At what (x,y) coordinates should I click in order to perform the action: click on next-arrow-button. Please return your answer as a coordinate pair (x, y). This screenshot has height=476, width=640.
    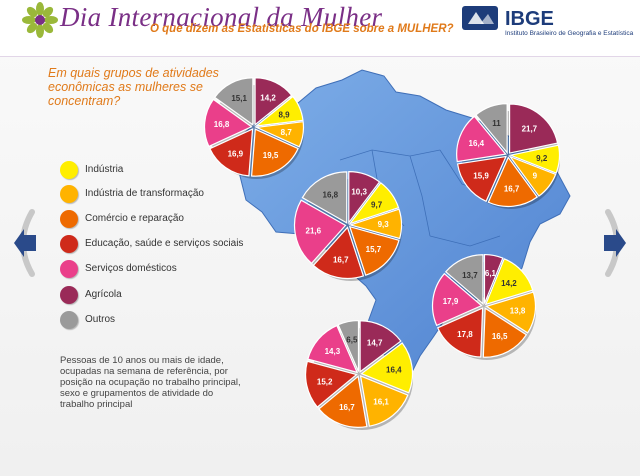
    Looking at the image, I should click on (615, 243).